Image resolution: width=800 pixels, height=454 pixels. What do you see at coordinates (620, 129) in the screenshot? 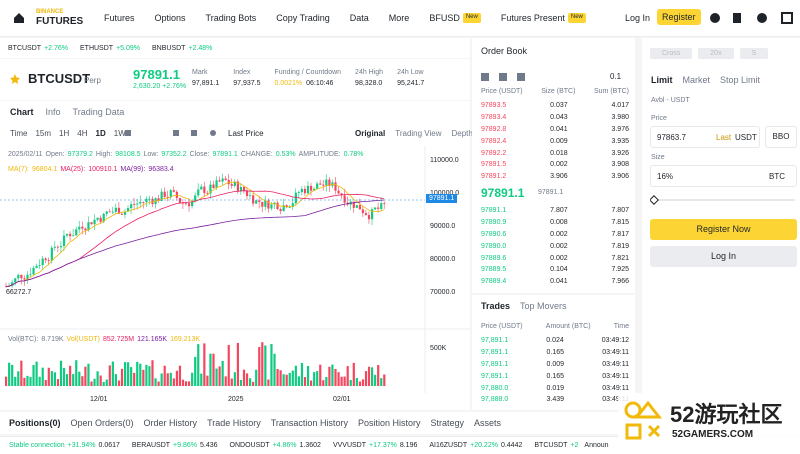
I see `ask-row-cell: 3.976` at bounding box center [620, 129].